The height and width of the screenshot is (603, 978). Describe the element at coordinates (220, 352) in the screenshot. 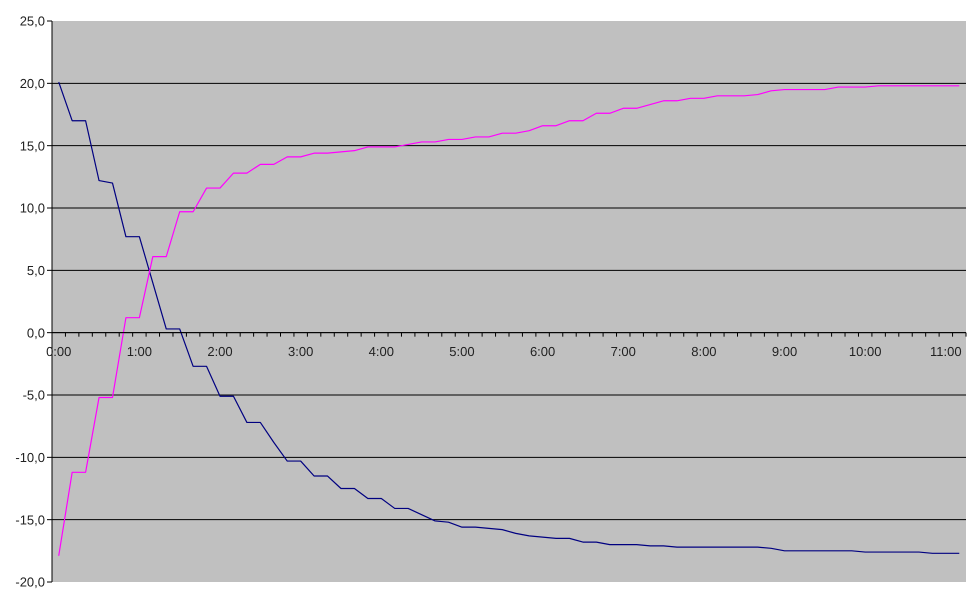

I see `x-tick-label: 2:00` at that location.